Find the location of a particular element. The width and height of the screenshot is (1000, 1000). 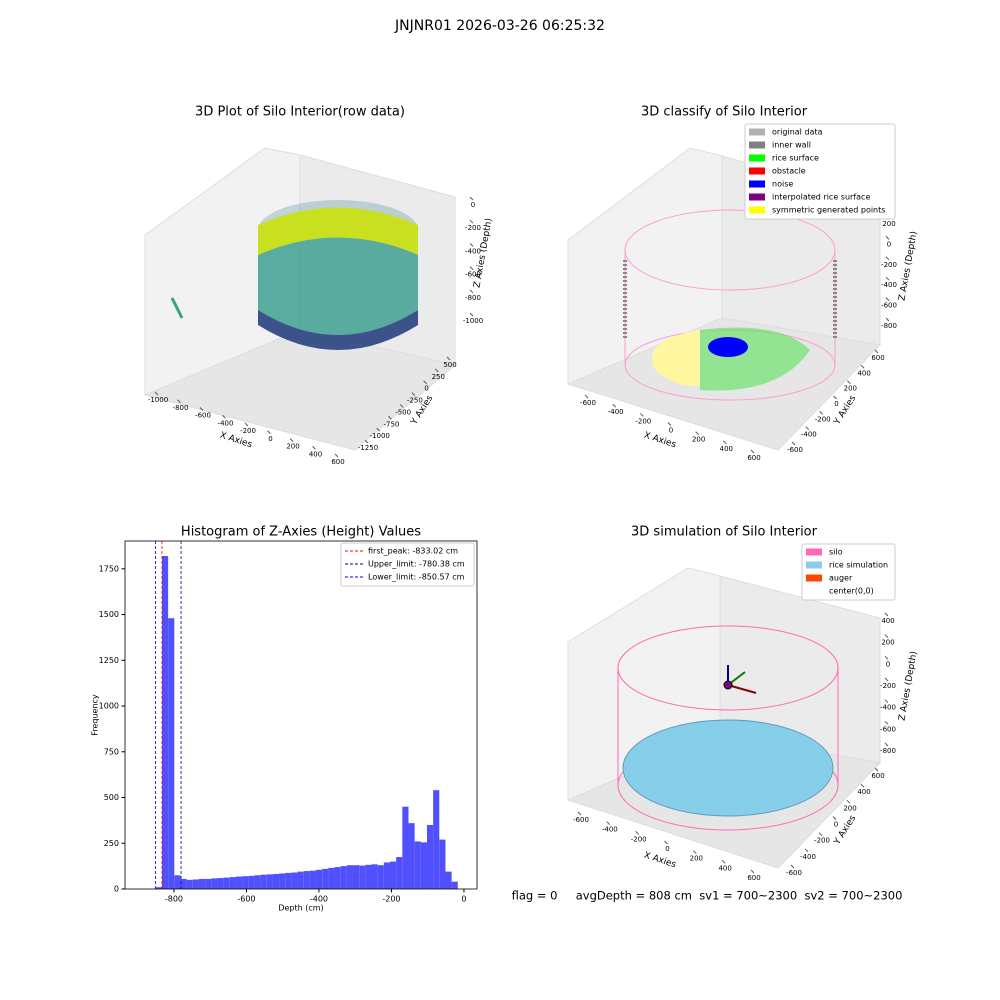

plot-frame is located at coordinates (301, 715).